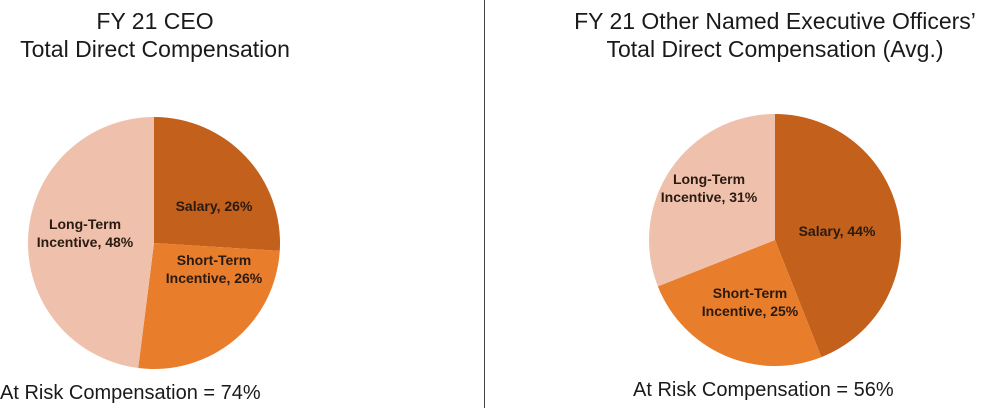 The image size is (1006, 408). Describe the element at coordinates (775, 21) in the screenshot. I see `neo-chart-title-line-1: FY 21 Other Named Executive Officers’` at that location.